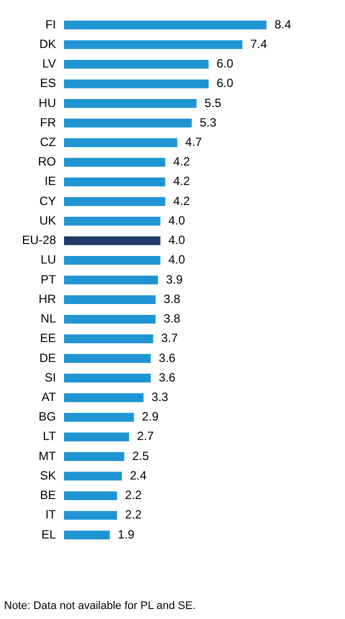 Image resolution: width=345 pixels, height=619 pixels. Describe the element at coordinates (208, 122) in the screenshot. I see `data-label: 5.3` at that location.